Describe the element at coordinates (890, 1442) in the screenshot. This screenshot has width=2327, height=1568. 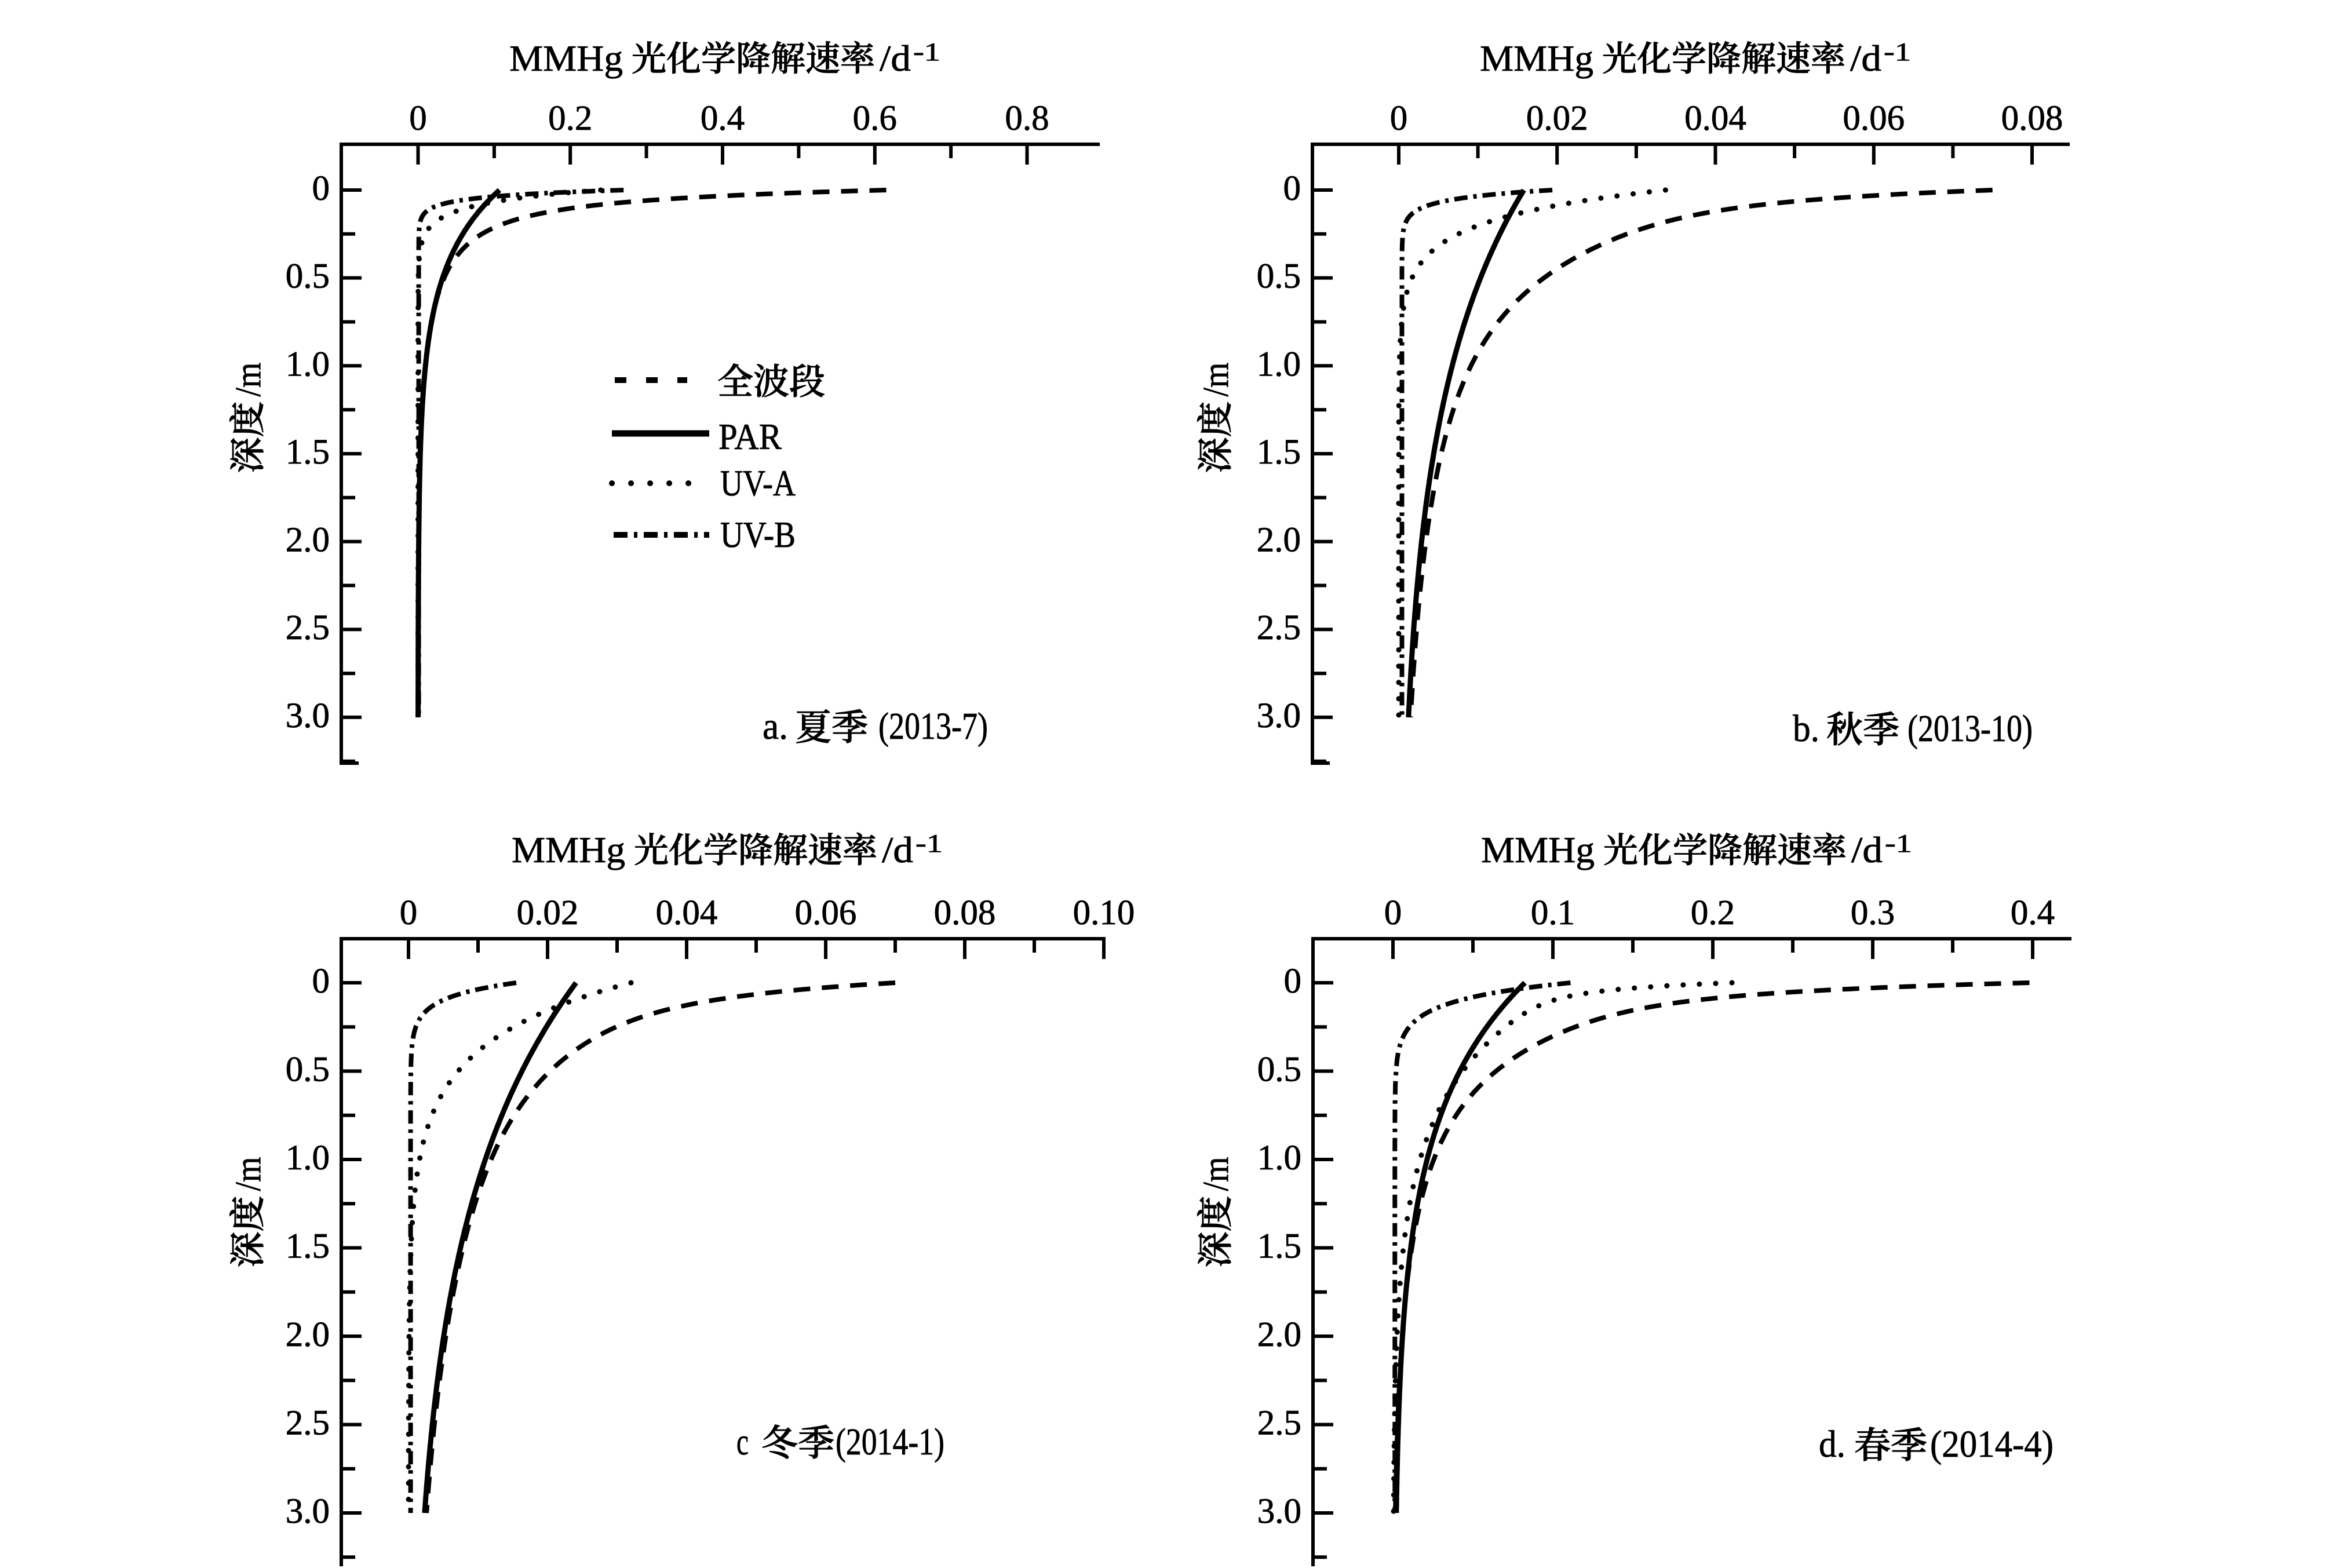
I see `svg-text: (2014-1)` at that location.